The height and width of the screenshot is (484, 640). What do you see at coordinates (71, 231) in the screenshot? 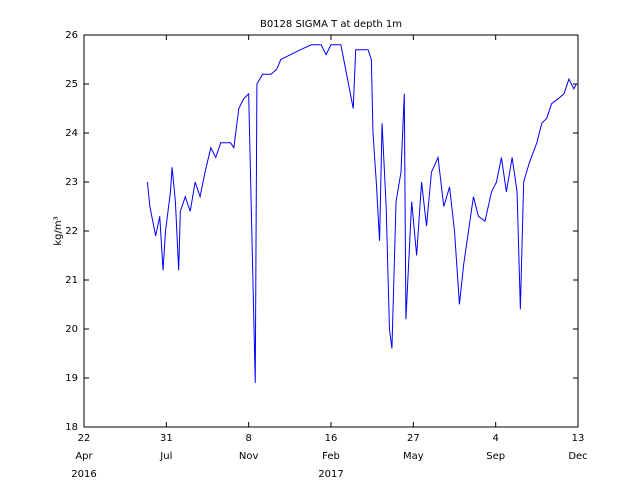
I see `y-tick-label: 22` at bounding box center [71, 231].